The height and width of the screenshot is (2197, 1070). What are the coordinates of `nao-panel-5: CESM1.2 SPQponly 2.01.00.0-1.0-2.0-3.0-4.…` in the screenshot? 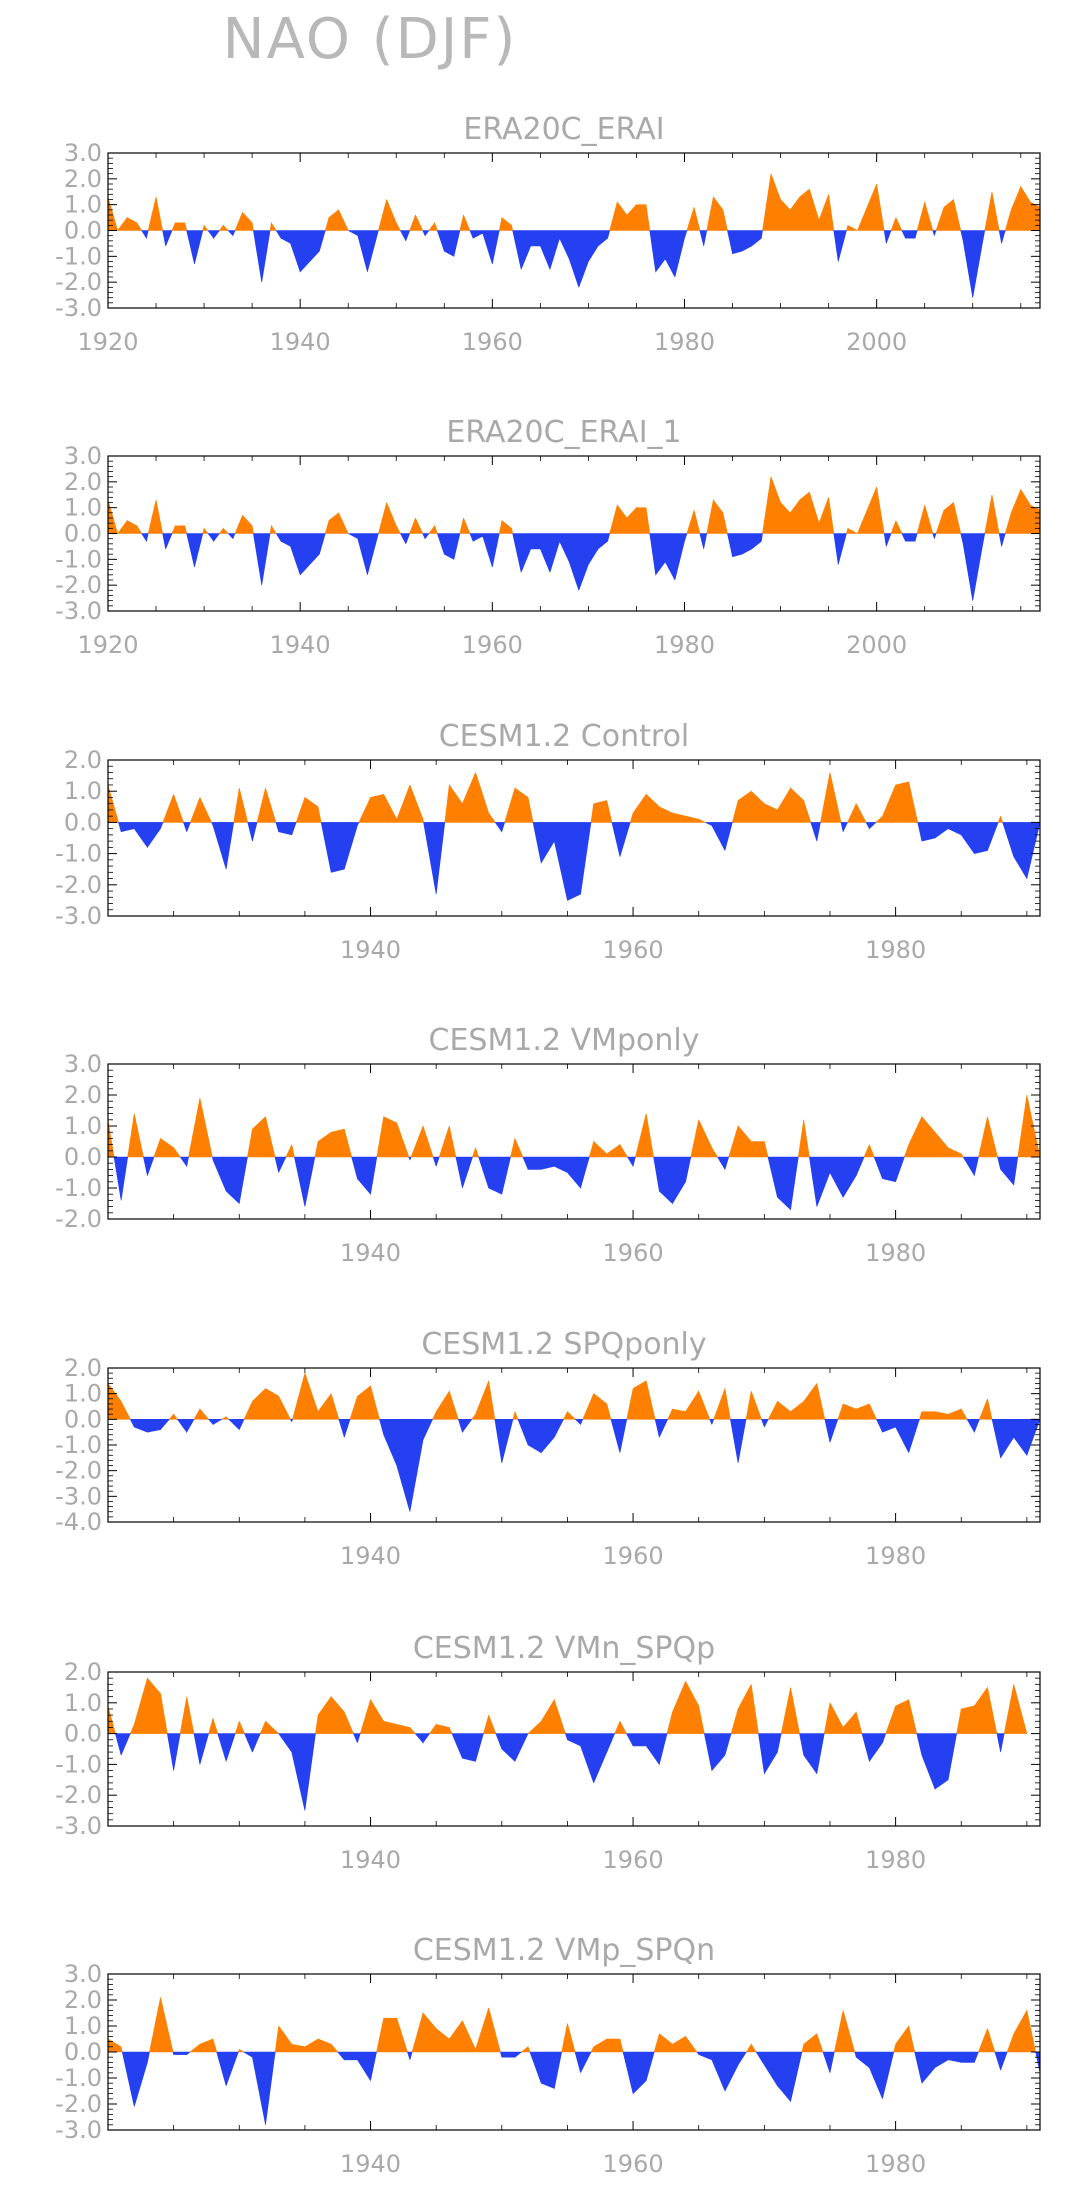 It's located at (548, 1448).